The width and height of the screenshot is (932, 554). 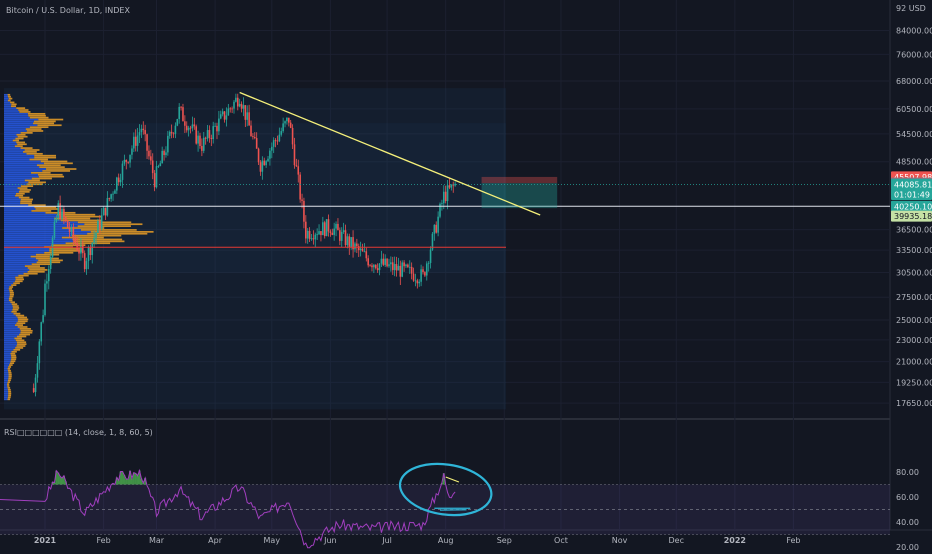 What do you see at coordinates (907, 497) in the screenshot?
I see `rsi-tick-1: 60.00` at bounding box center [907, 497].